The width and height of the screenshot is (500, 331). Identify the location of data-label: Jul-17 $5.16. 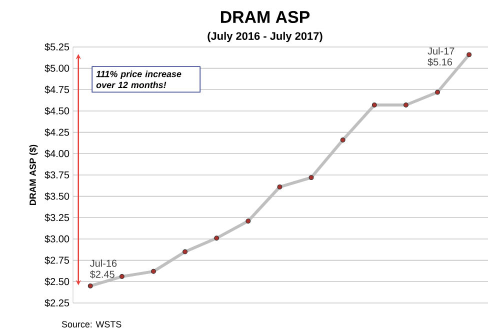
(441, 56).